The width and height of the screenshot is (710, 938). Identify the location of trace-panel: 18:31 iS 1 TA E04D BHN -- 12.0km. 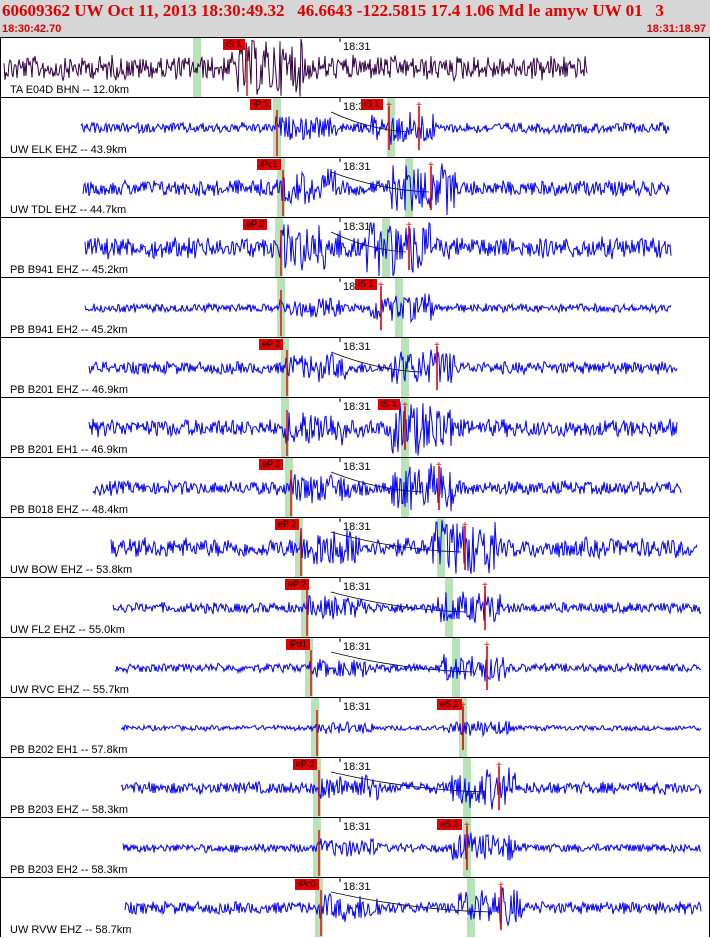
(355, 67).